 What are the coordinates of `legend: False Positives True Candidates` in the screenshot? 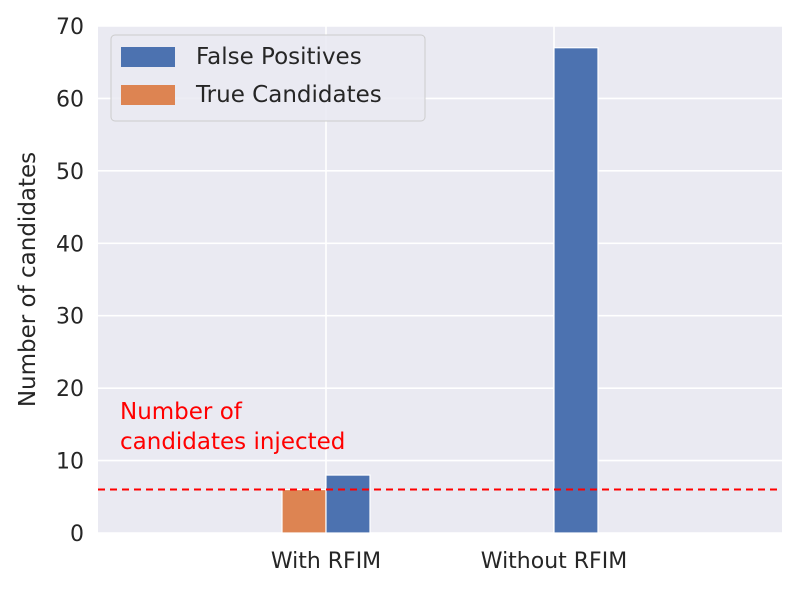 It's located at (268, 78).